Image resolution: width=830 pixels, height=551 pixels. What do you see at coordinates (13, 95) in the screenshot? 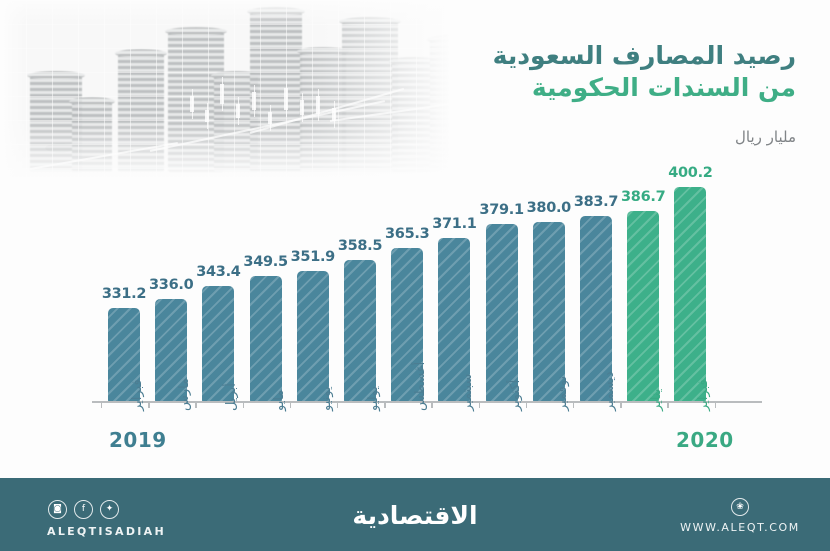
I see `photo-fade-left` at bounding box center [13, 95].